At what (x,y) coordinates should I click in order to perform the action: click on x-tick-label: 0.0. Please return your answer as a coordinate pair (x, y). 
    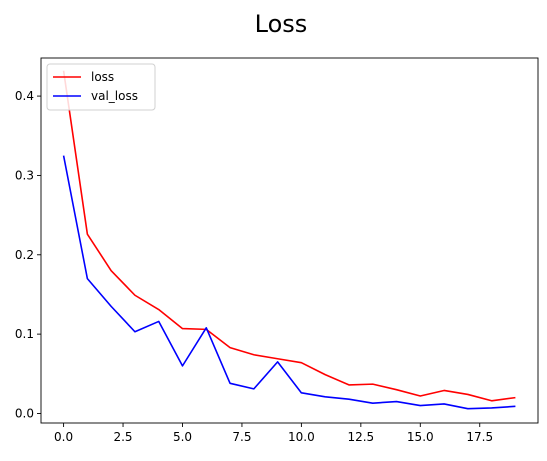
    Looking at the image, I should click on (63, 437).